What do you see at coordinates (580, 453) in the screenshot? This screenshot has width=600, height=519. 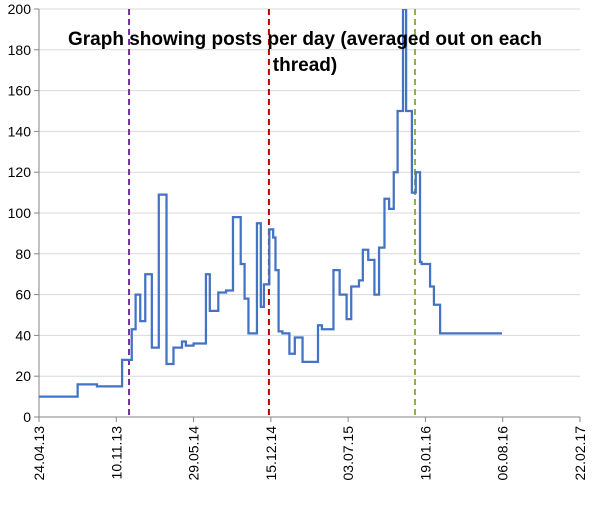 I see `x-tick-label-7: 22.02.17` at bounding box center [580, 453].